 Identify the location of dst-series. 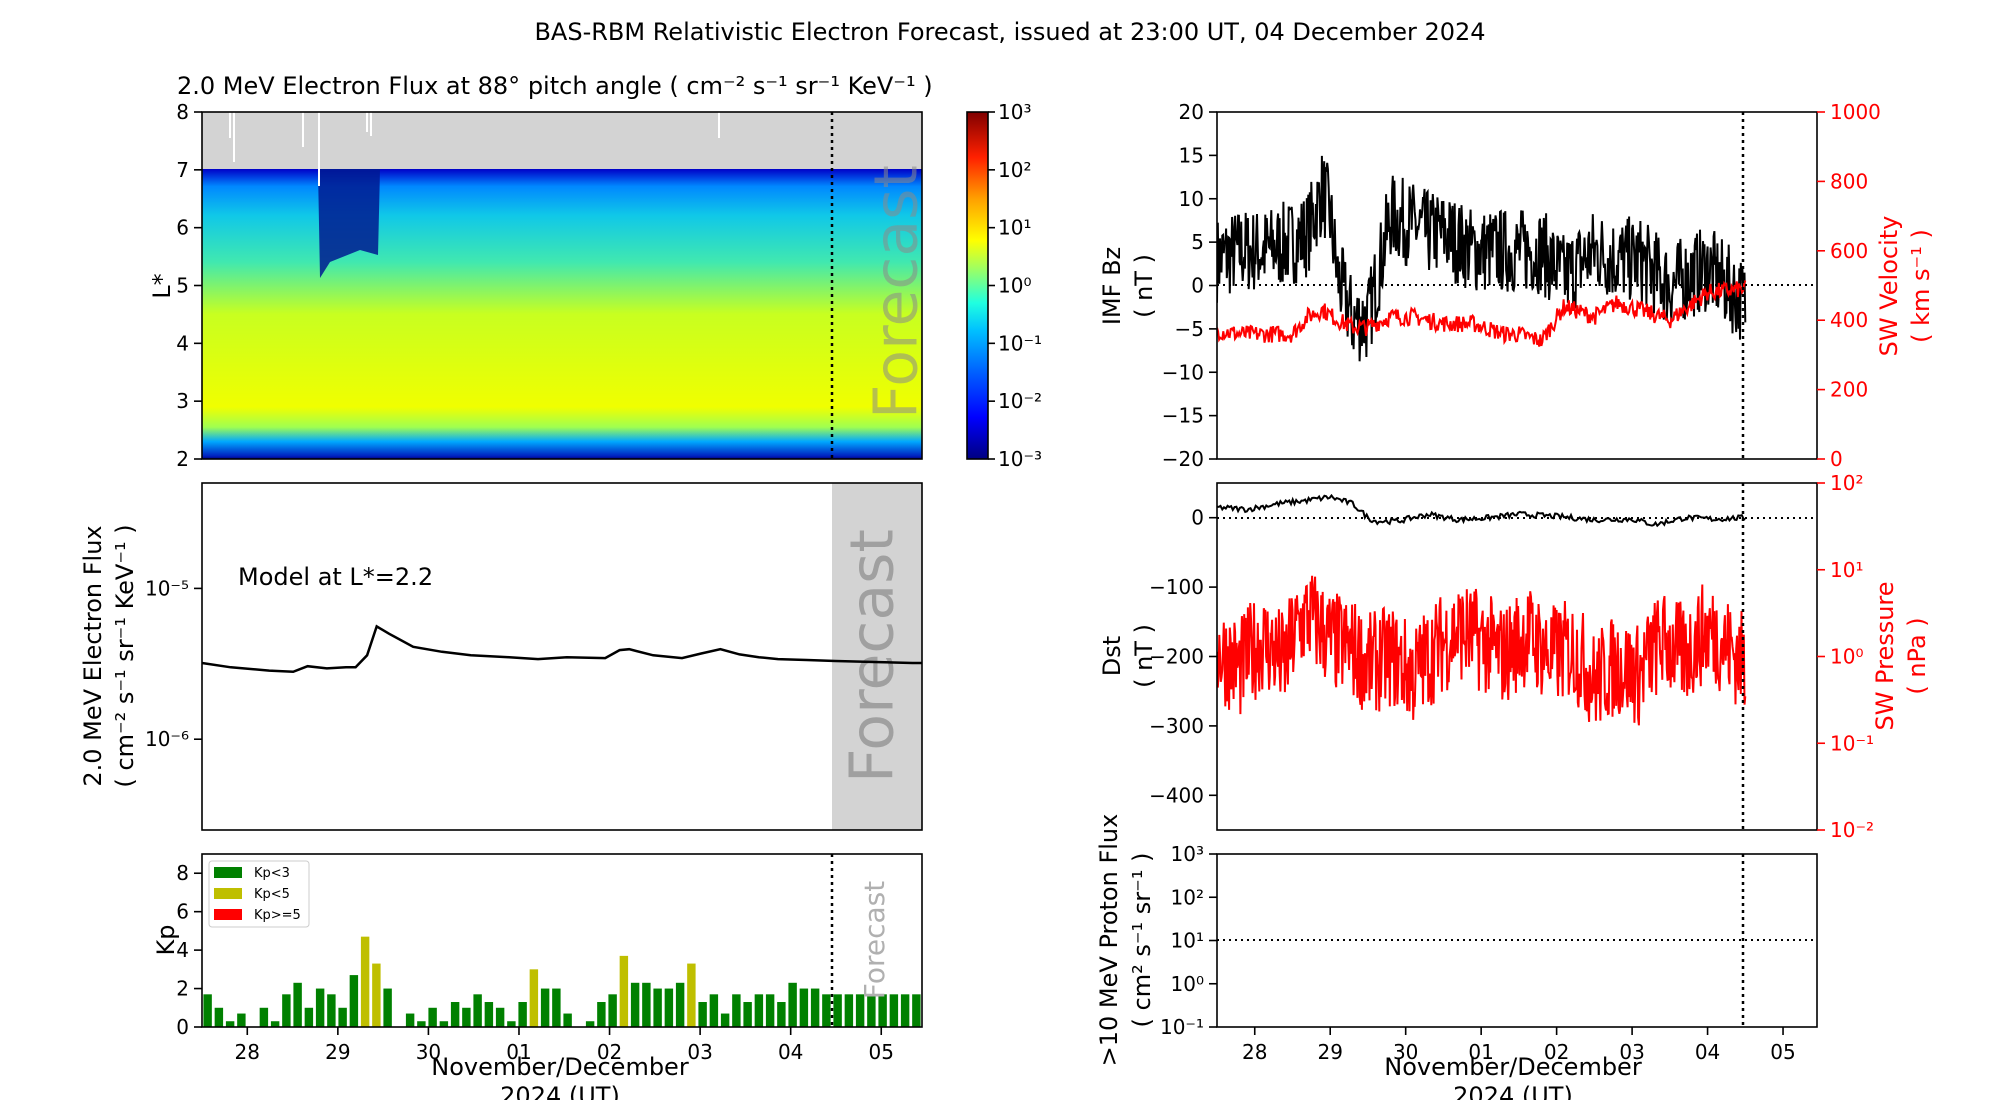
(1481, 510).